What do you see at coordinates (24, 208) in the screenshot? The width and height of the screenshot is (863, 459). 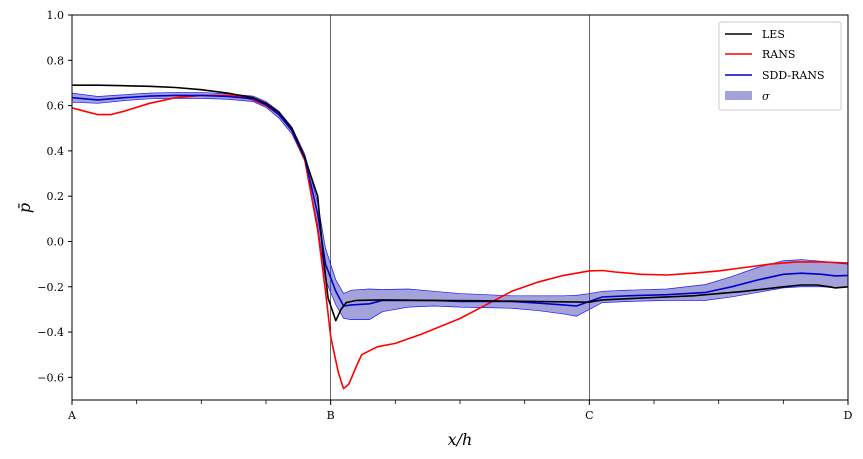 I see `y-axis-label: p̄` at bounding box center [24, 208].